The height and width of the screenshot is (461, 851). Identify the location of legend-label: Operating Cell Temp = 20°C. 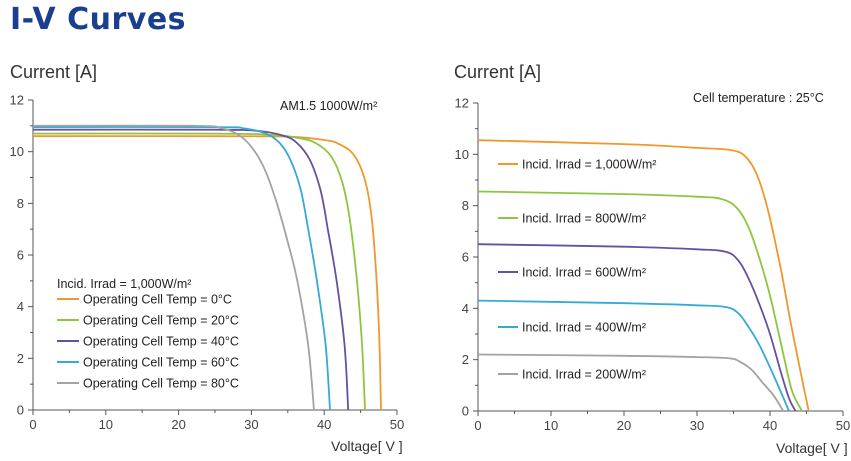
(161, 321).